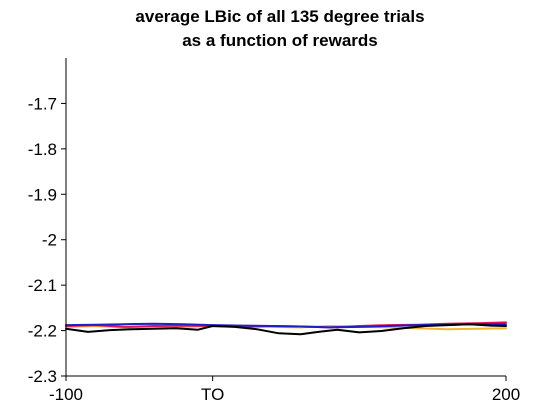 The width and height of the screenshot is (560, 420). What do you see at coordinates (66, 394) in the screenshot?
I see `x-tick-label: -100` at bounding box center [66, 394].